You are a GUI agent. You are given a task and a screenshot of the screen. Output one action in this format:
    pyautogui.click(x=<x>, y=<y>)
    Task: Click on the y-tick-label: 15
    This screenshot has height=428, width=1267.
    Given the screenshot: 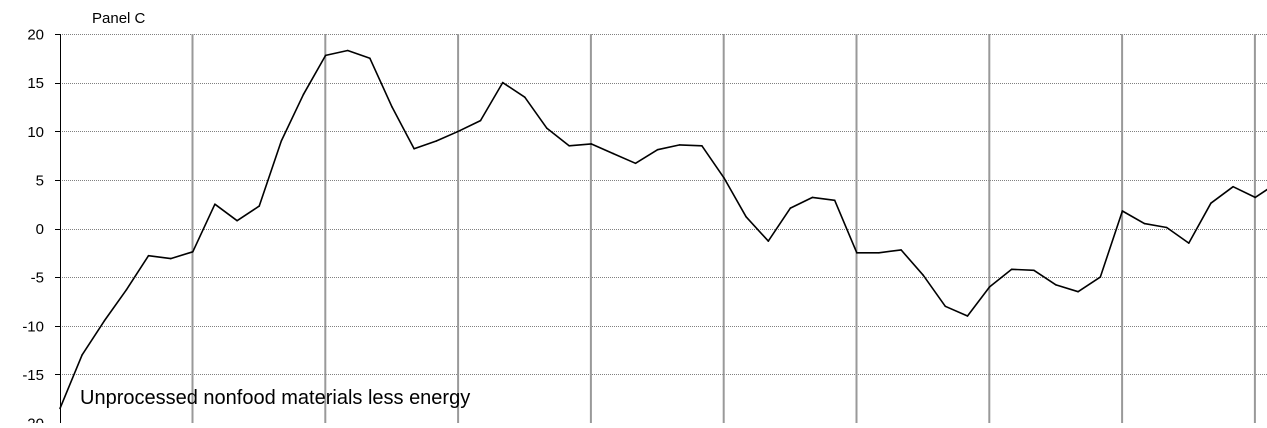 What is the action you would take?
    pyautogui.click(x=35, y=83)
    